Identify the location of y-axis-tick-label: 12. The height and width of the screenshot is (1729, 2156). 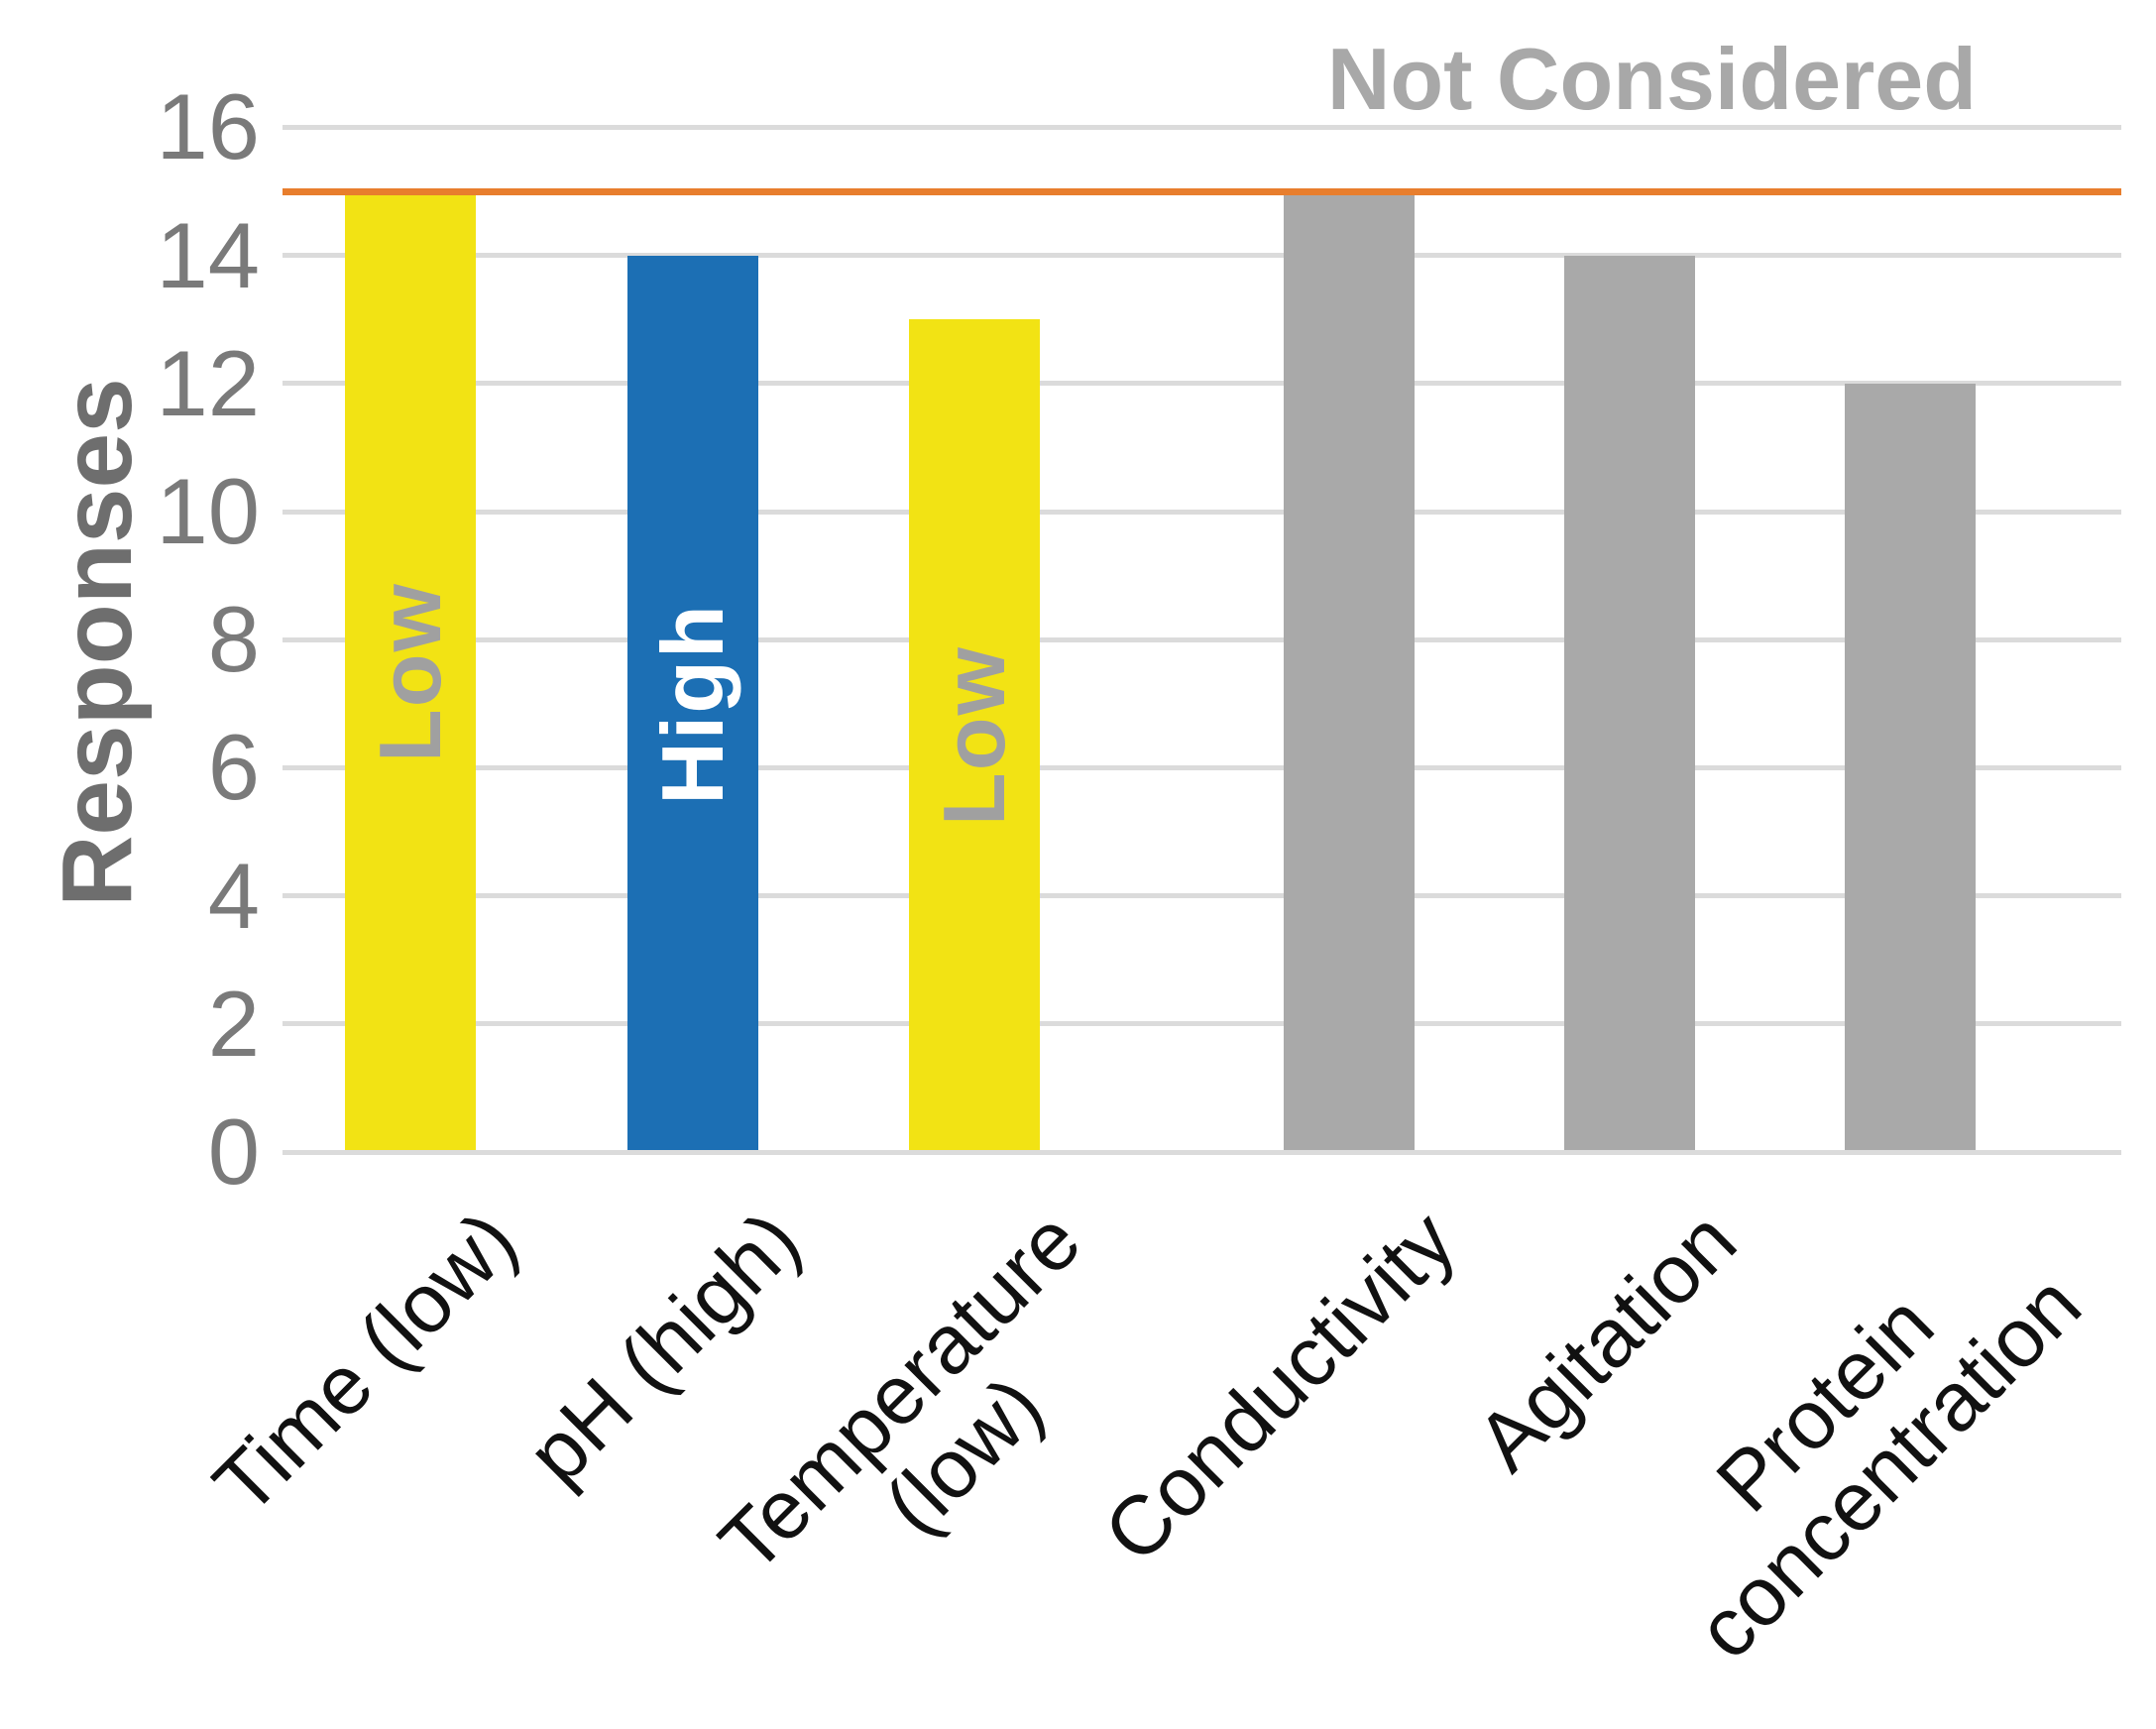
(208, 383).